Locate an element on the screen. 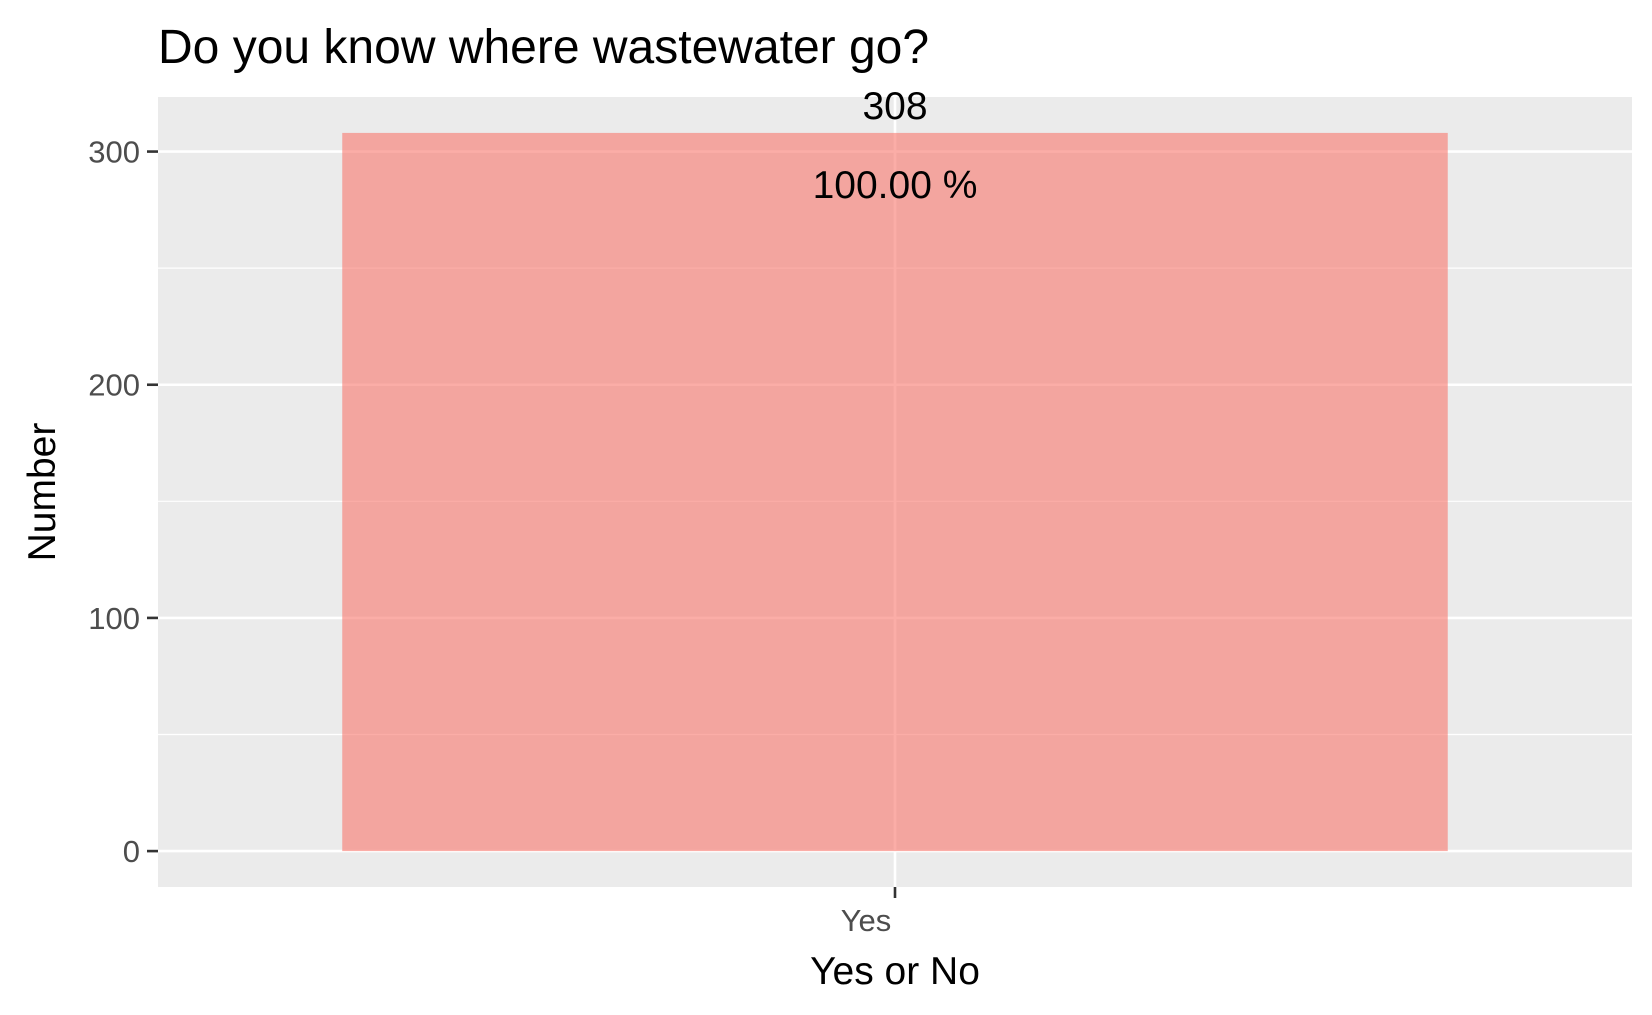 The height and width of the screenshot is (1015, 1652). x-axis: Yes is located at coordinates (869, 912).